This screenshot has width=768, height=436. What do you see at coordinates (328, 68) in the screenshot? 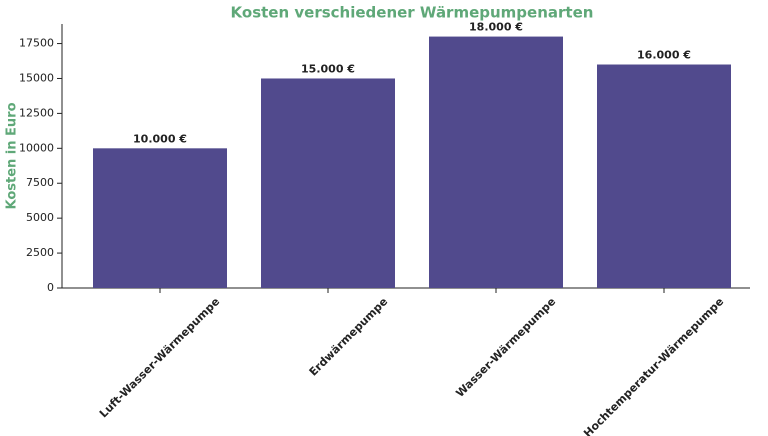
I see `value-label: 15.000 €` at bounding box center [328, 68].